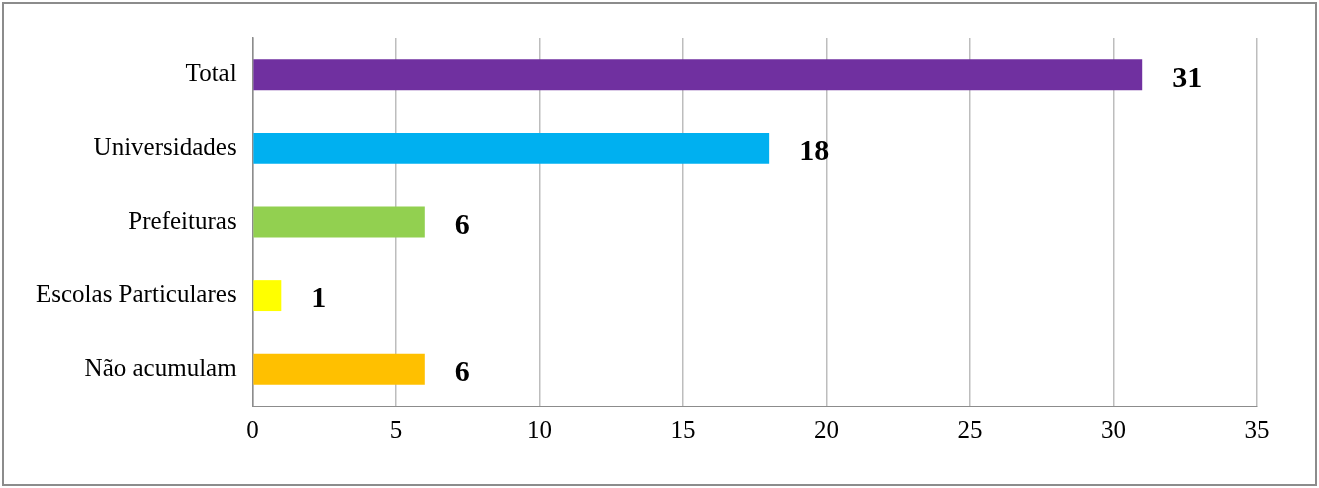  What do you see at coordinates (252, 429) in the screenshot?
I see `x-tick-label: 0` at bounding box center [252, 429].